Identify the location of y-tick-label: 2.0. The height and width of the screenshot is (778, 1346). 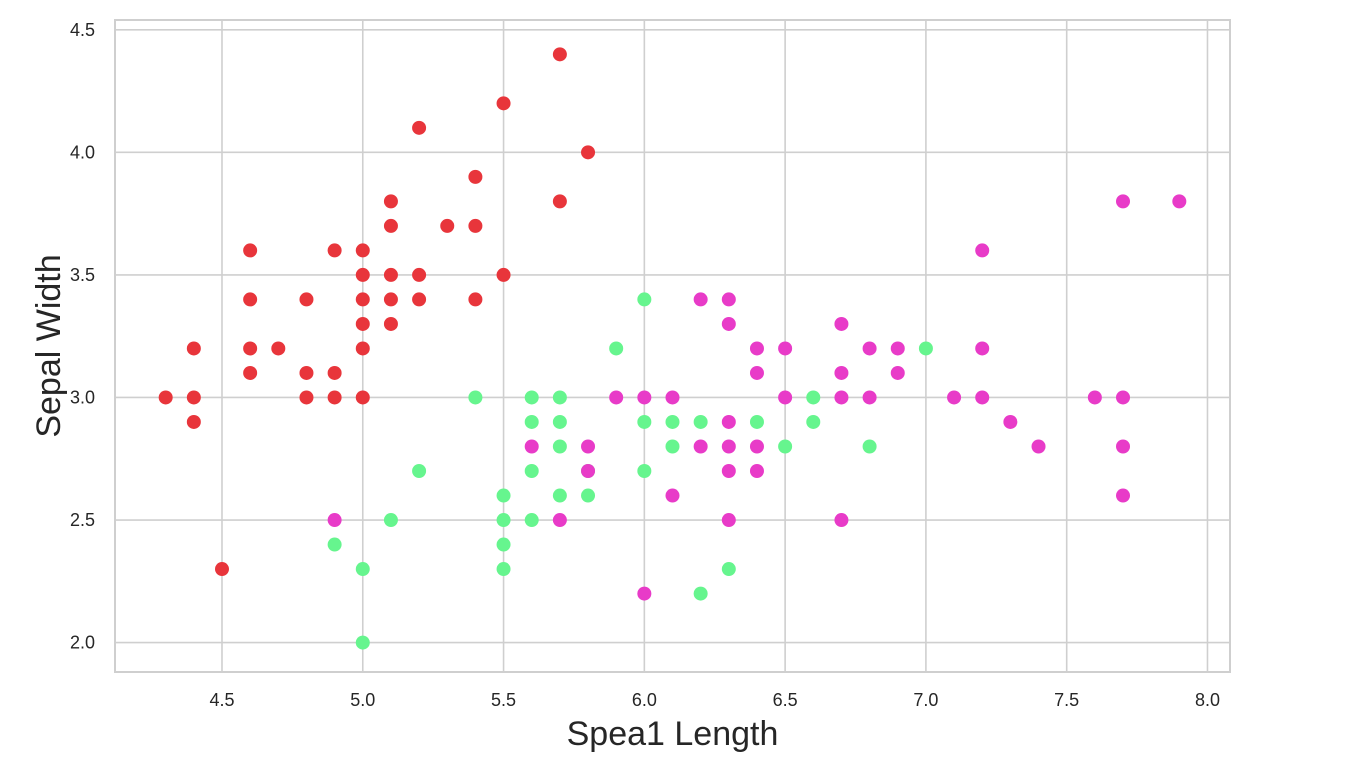
(82, 643).